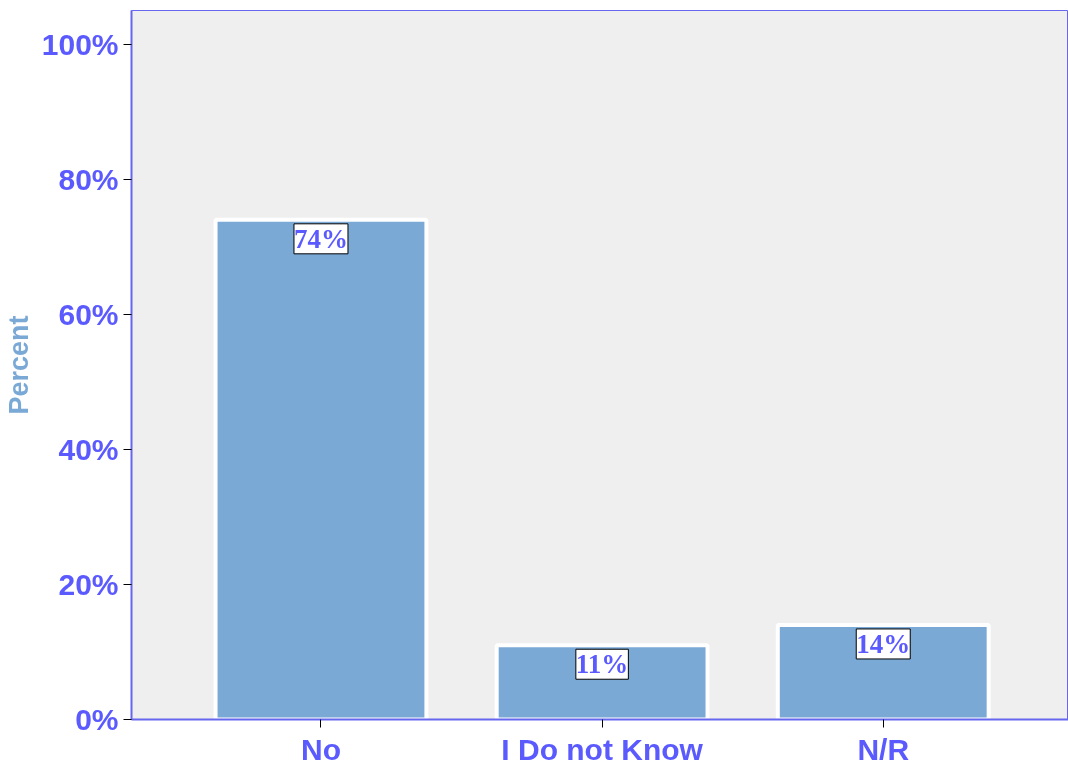 The width and height of the screenshot is (1068, 768). I want to click on y-tick-label: 0%, so click(97, 719).